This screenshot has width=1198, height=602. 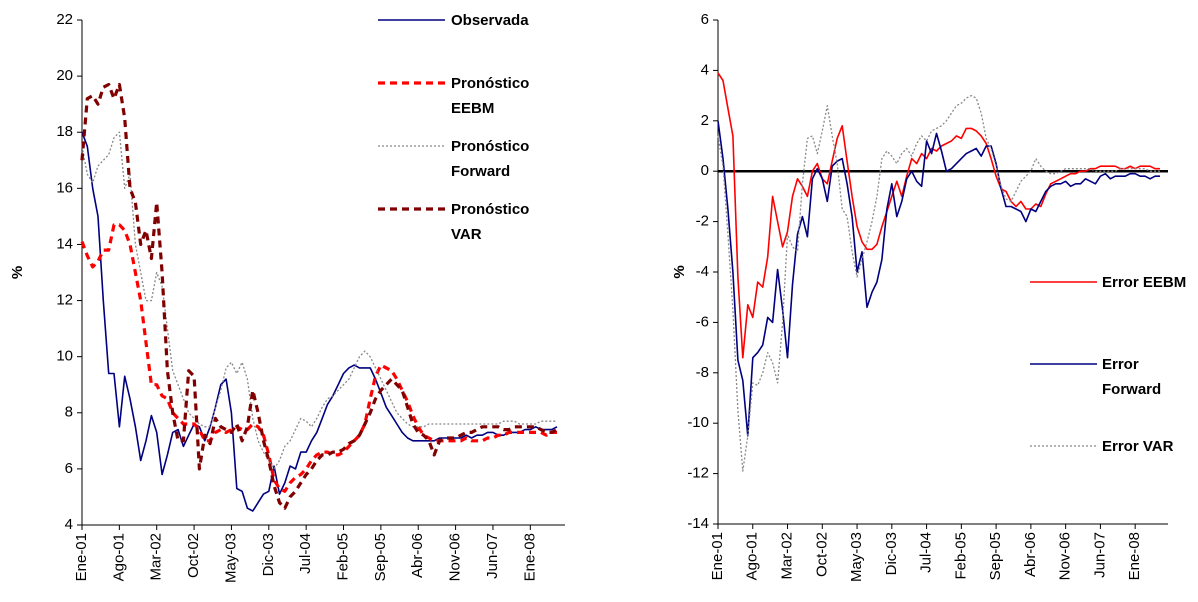 I want to click on y-tick-label: 14, so click(x=64, y=243).